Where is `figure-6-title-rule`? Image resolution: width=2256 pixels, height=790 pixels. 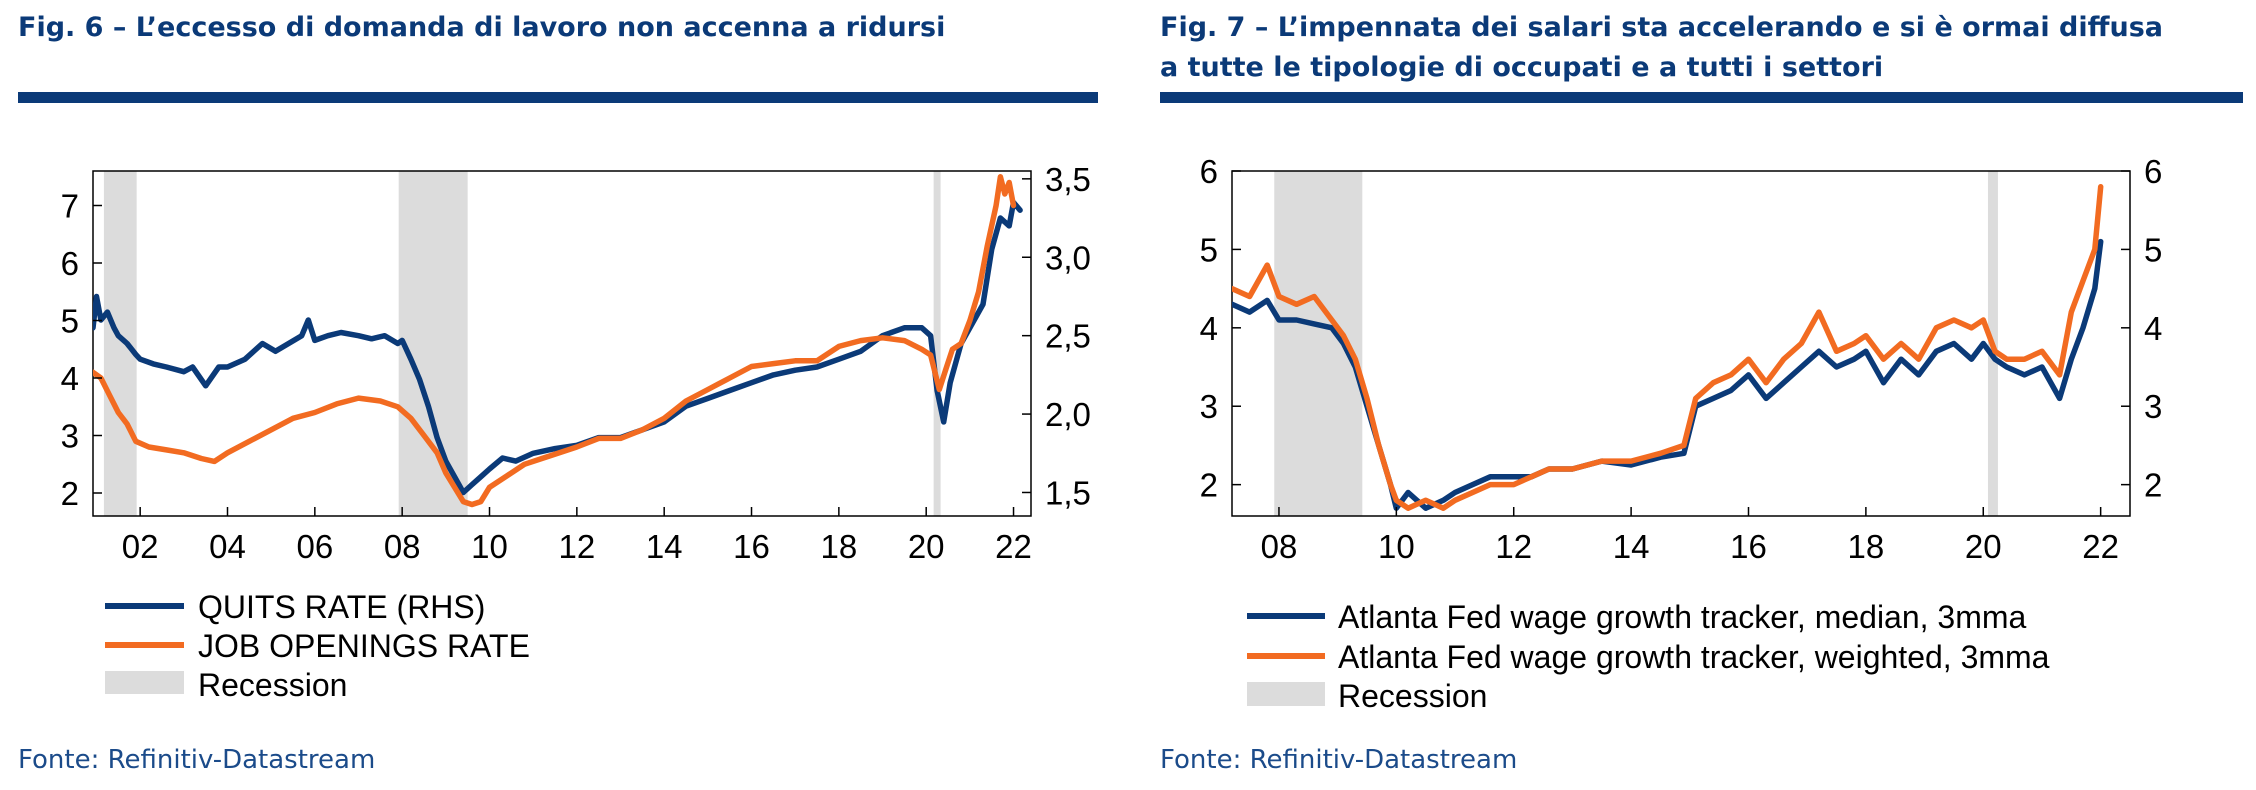
figure-6-title-rule is located at coordinates (558, 97).